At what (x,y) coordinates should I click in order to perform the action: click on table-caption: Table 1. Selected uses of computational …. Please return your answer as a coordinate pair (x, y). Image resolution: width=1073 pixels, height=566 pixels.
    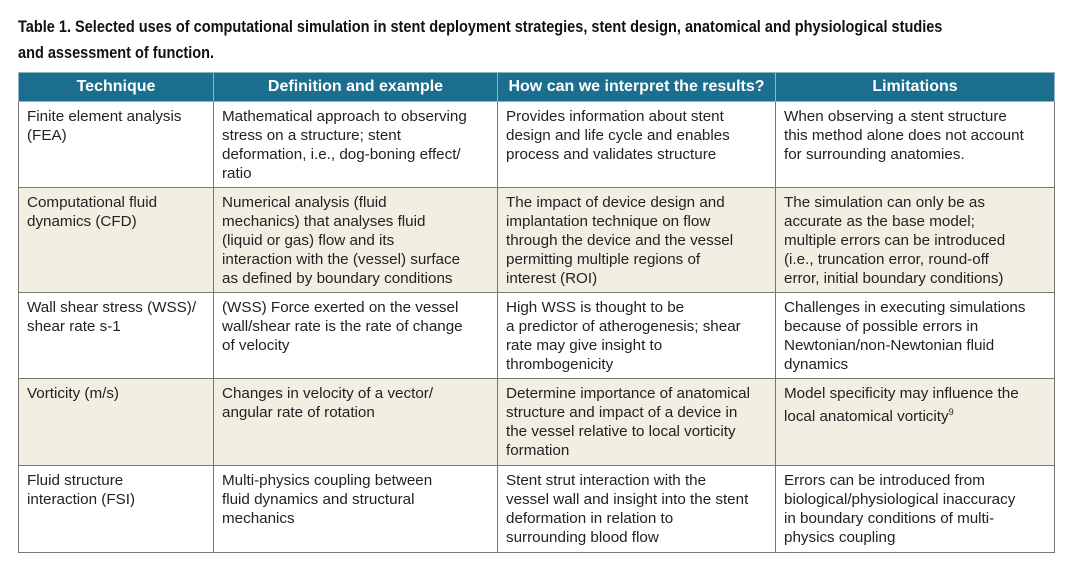
    Looking at the image, I should click on (480, 40).